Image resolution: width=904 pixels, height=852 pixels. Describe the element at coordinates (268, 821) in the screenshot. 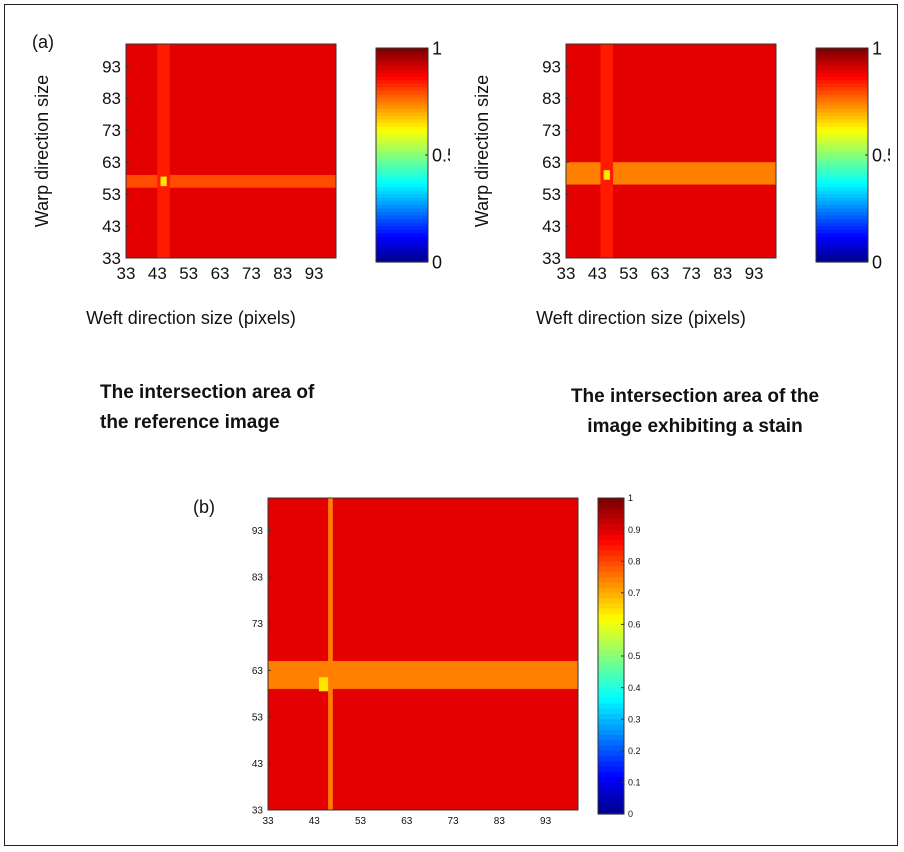

I see `x-tick-label: 33` at that location.